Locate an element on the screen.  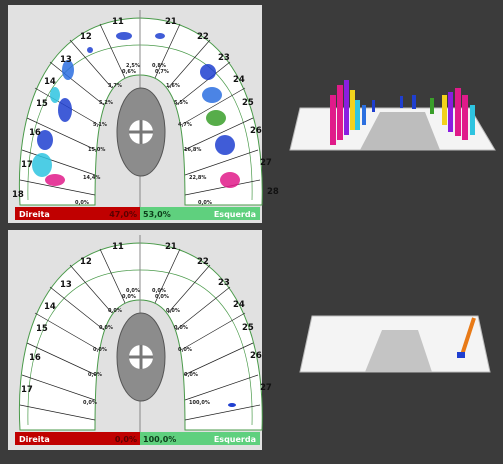
tooth-percent: 2,5% is located at coordinates (133, 66).